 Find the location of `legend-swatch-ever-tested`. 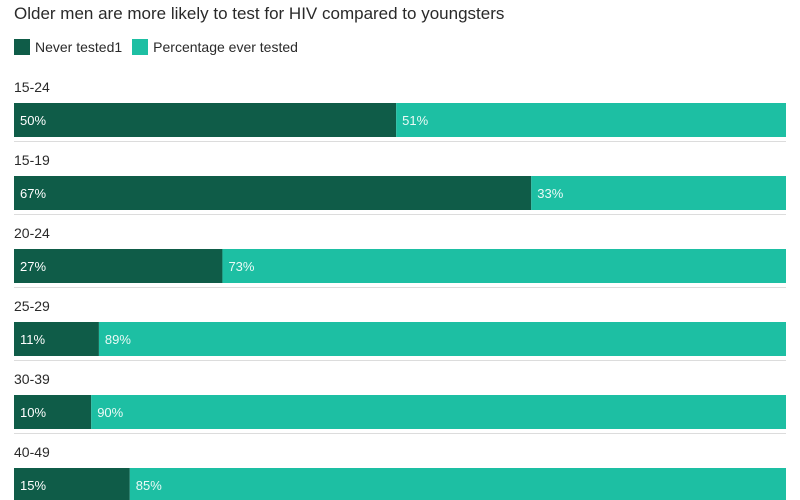

legend-swatch-ever-tested is located at coordinates (140, 47).